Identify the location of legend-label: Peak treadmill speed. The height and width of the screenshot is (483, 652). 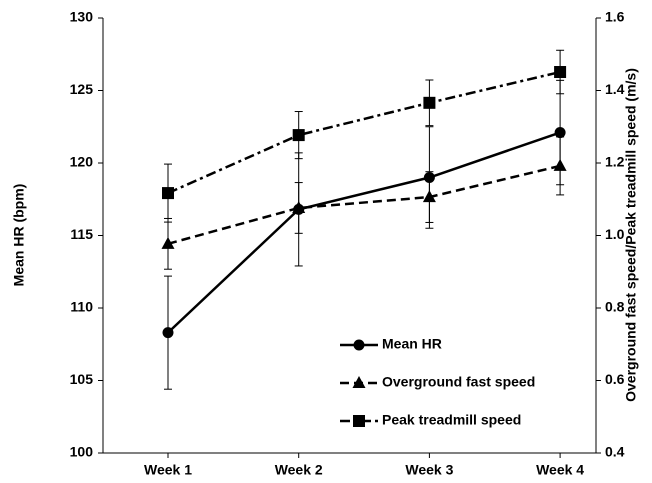
(451, 420).